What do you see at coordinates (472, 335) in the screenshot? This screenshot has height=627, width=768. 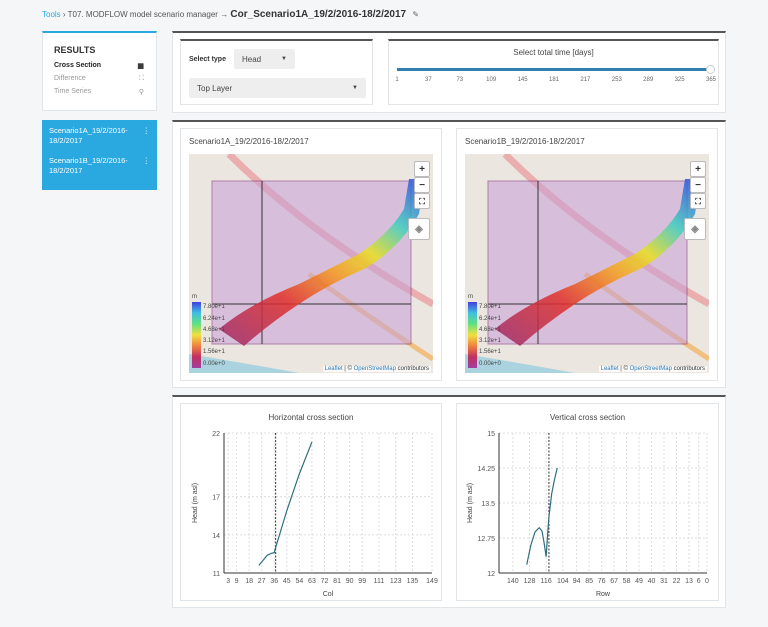 I see `legend-color-ramp` at bounding box center [472, 335].